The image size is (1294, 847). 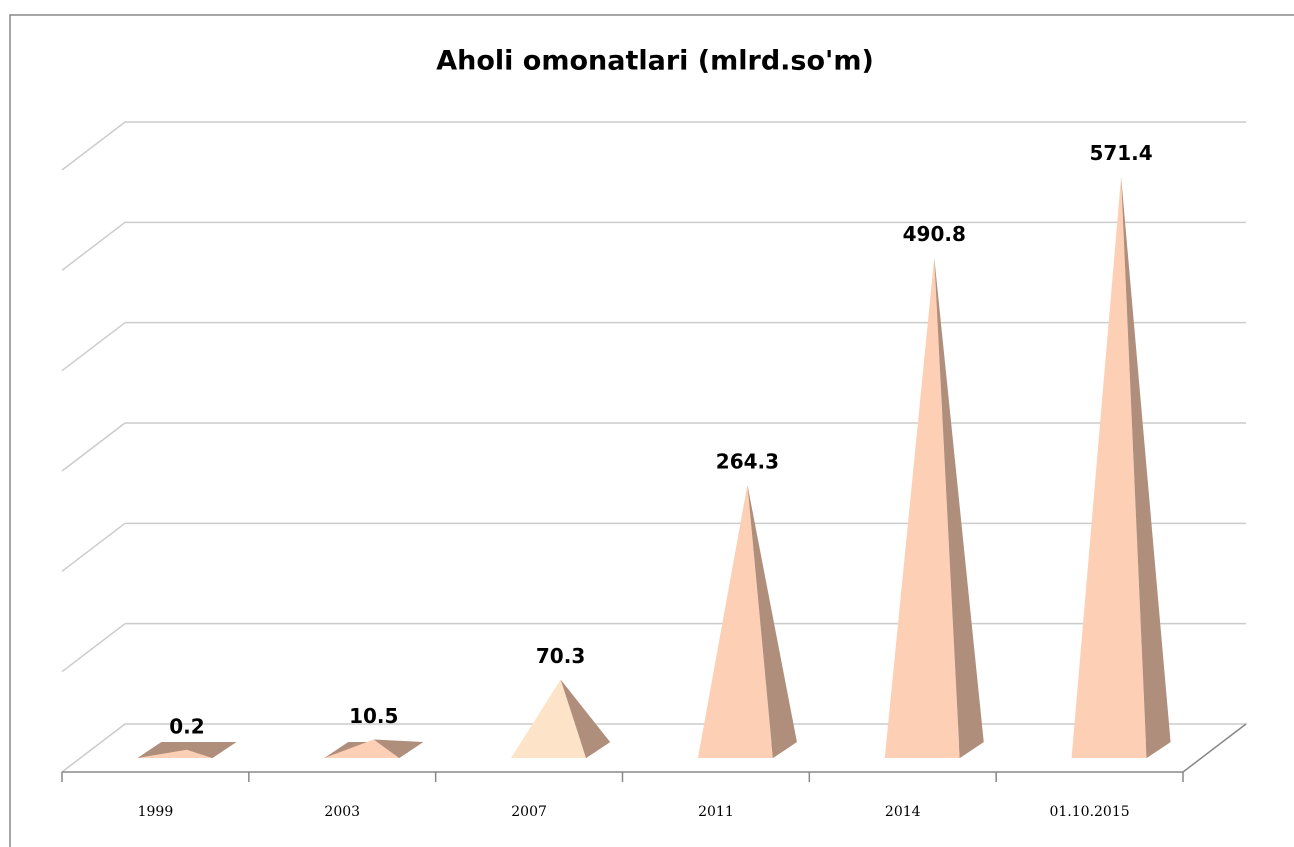 I want to click on value-label: 70.3, so click(x=560, y=656).